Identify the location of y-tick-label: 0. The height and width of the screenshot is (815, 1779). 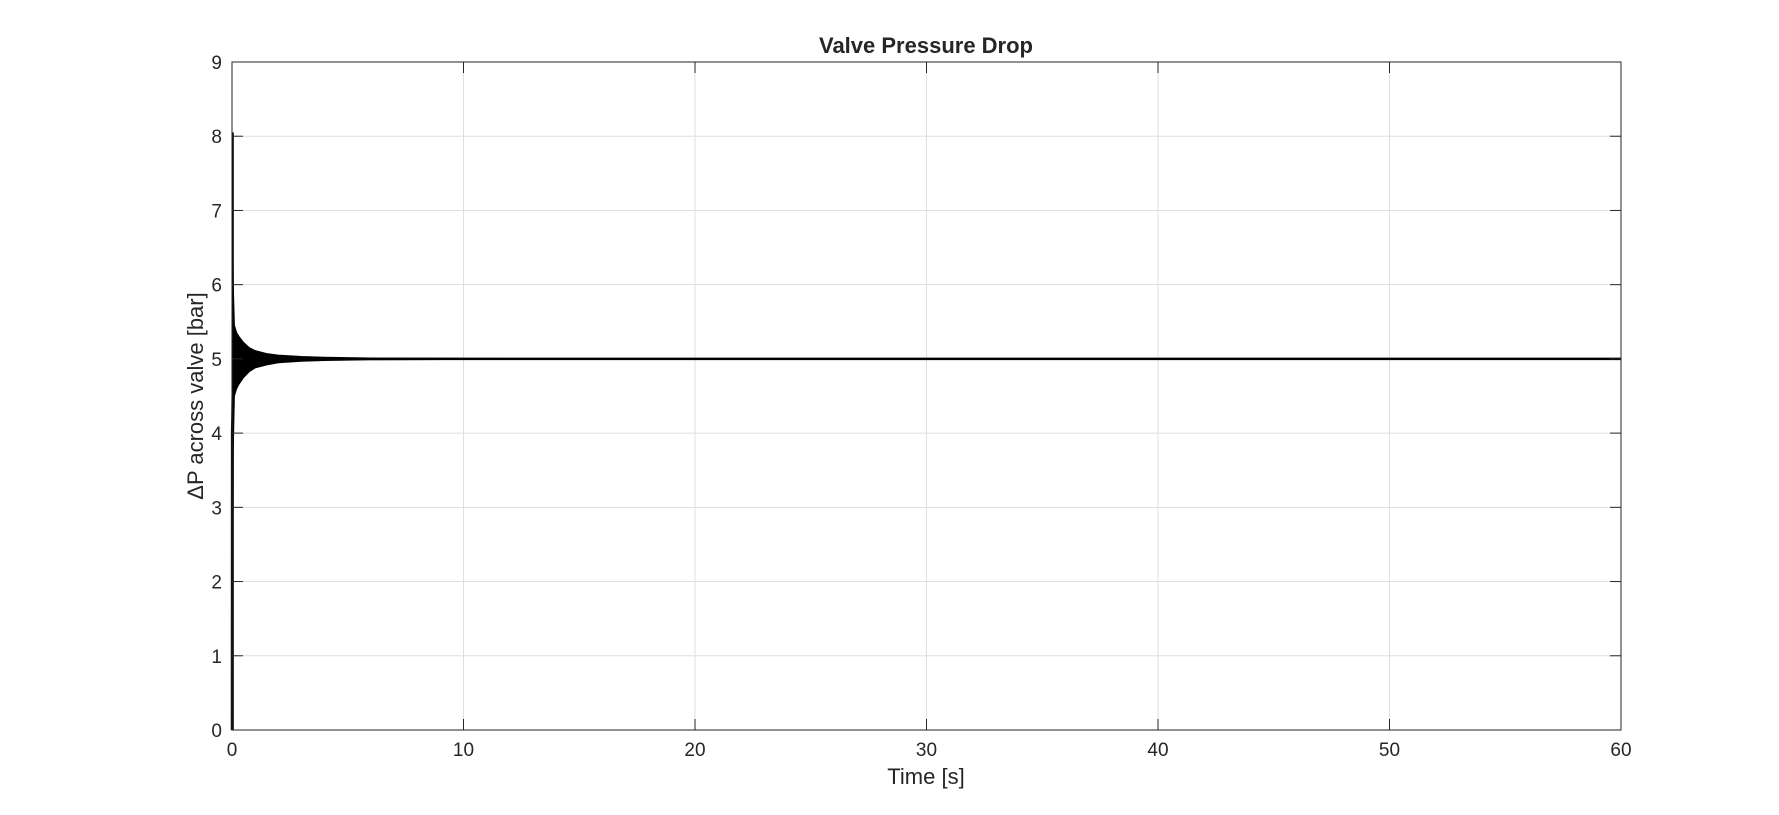
(216, 731).